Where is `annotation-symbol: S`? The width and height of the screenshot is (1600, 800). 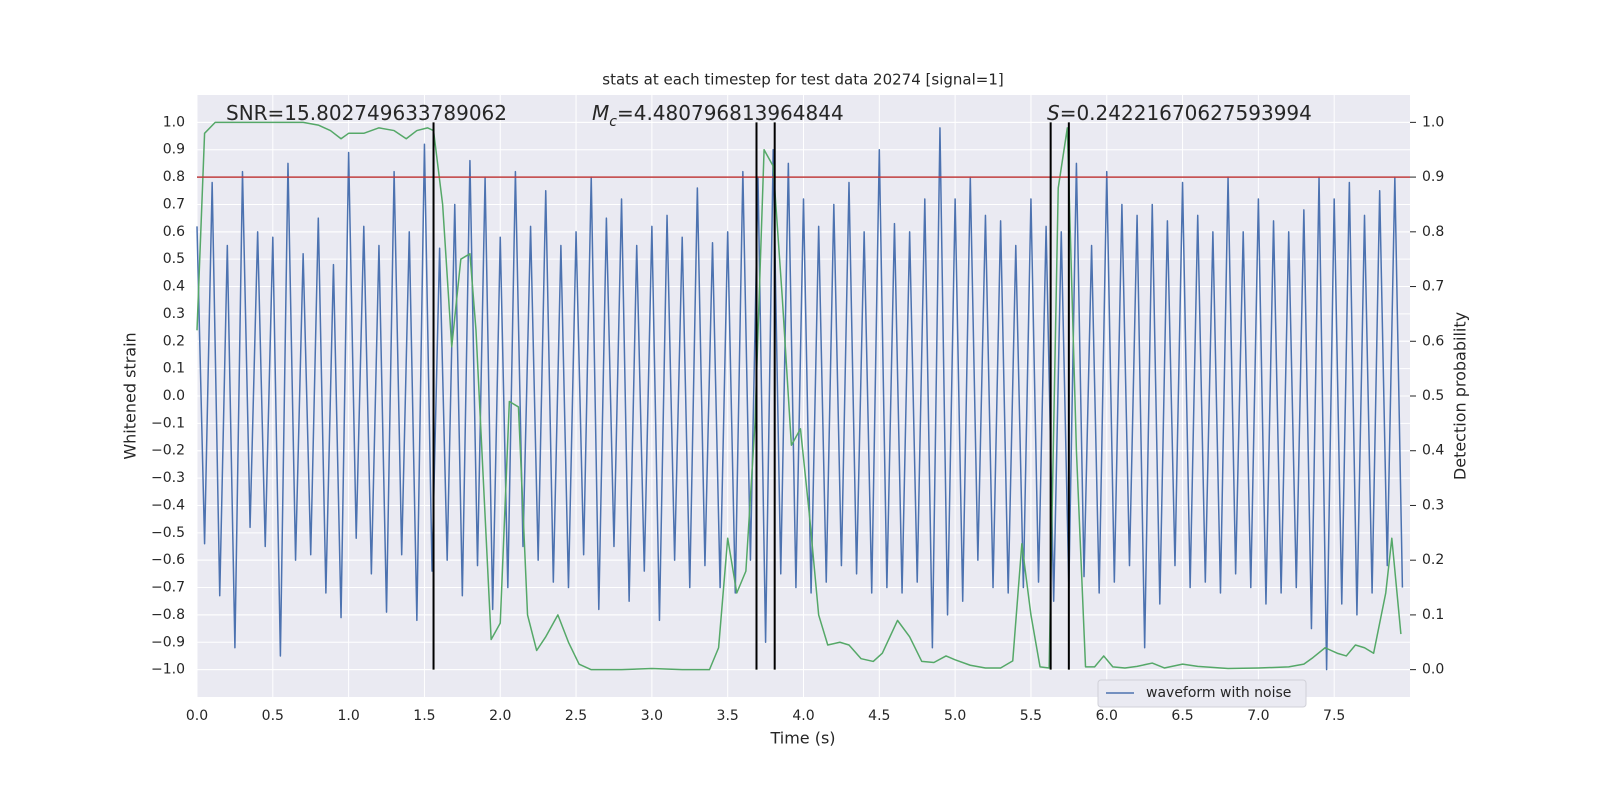
annotation-symbol: S is located at coordinates (1053, 113).